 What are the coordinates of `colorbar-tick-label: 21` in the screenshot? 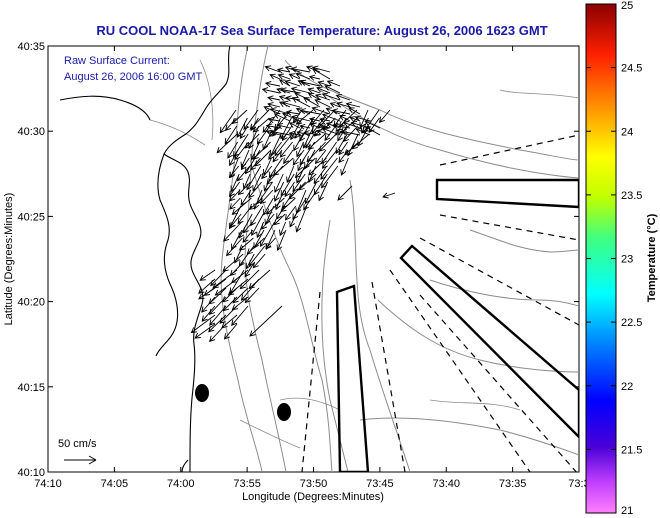 It's located at (627, 511).